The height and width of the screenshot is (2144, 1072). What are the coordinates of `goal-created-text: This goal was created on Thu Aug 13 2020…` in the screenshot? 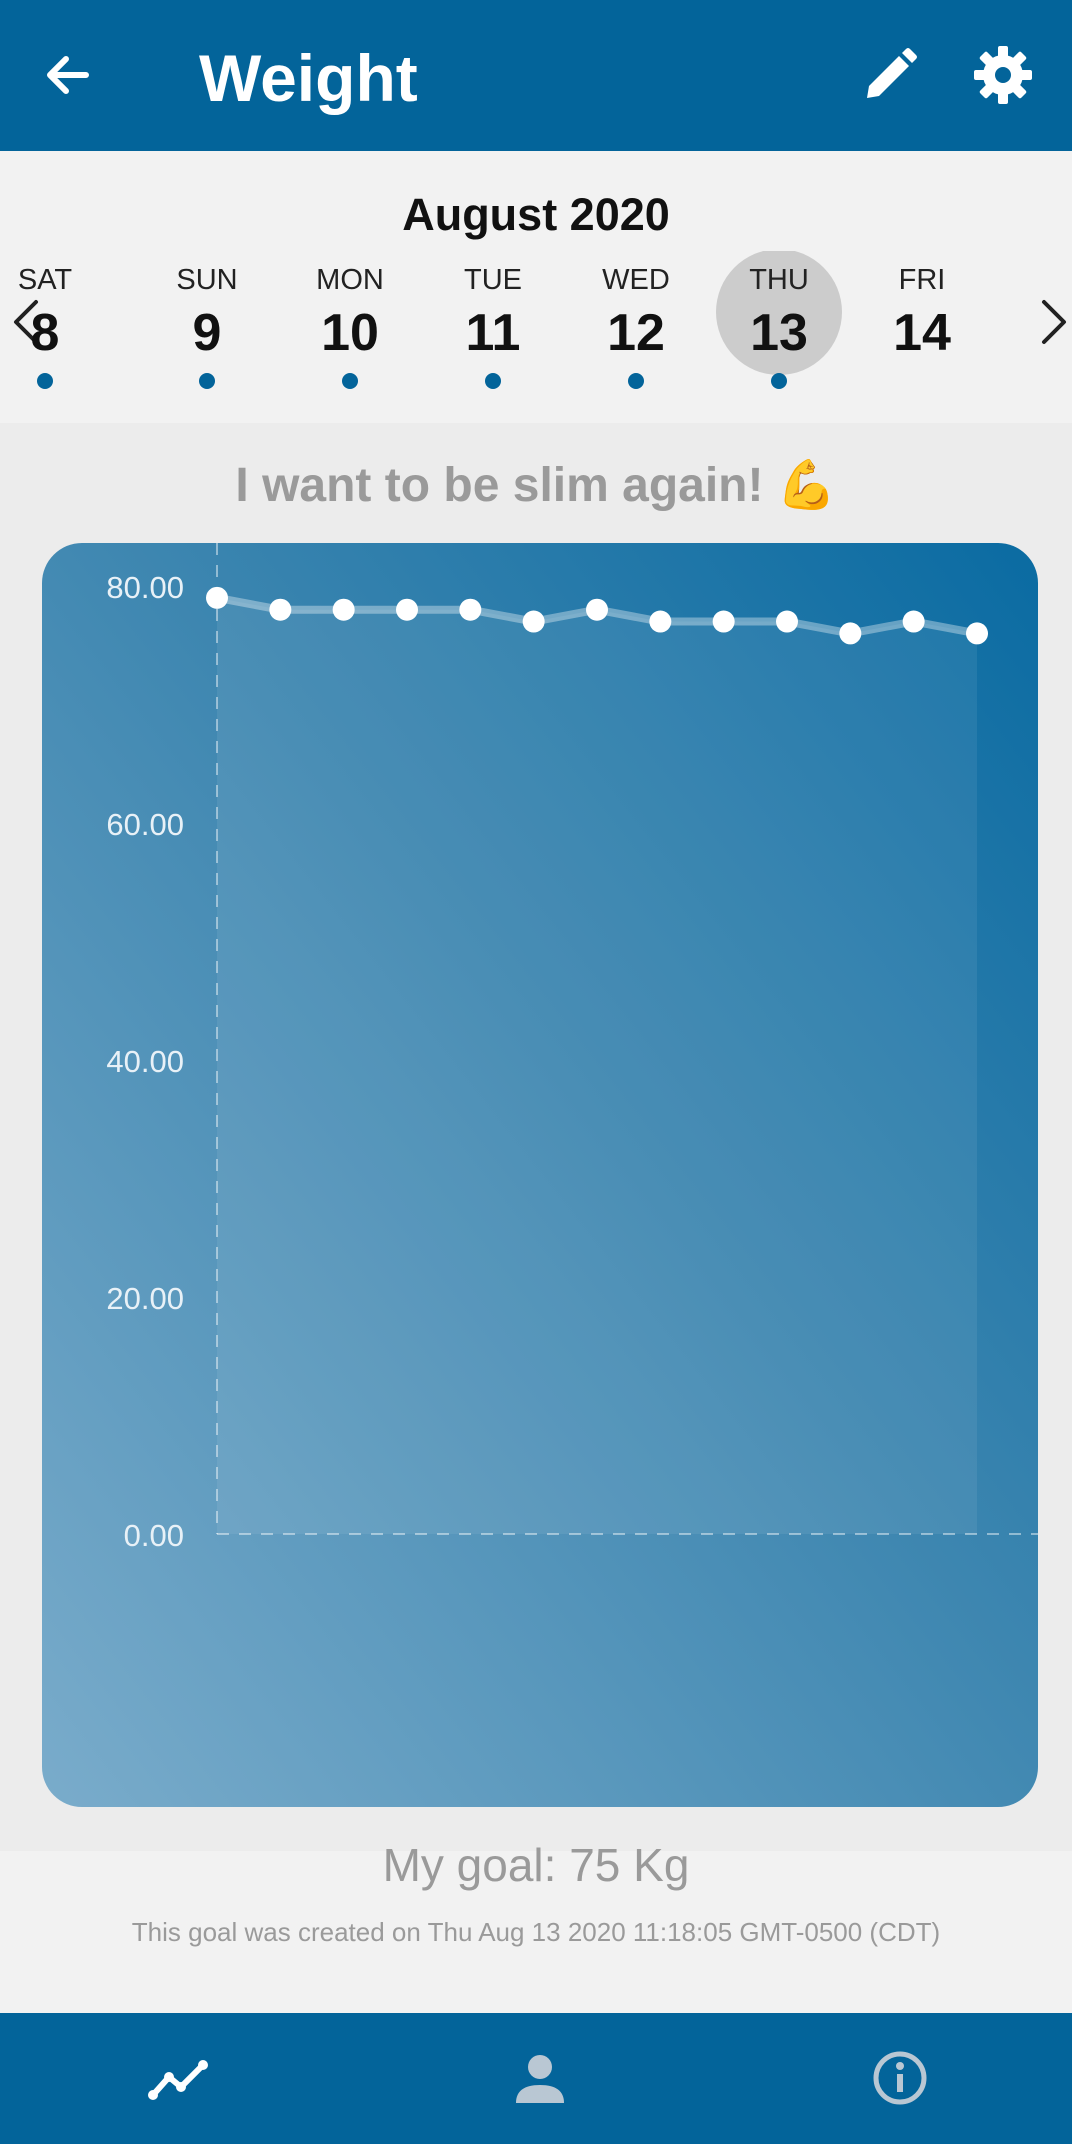 It's located at (536, 1932).